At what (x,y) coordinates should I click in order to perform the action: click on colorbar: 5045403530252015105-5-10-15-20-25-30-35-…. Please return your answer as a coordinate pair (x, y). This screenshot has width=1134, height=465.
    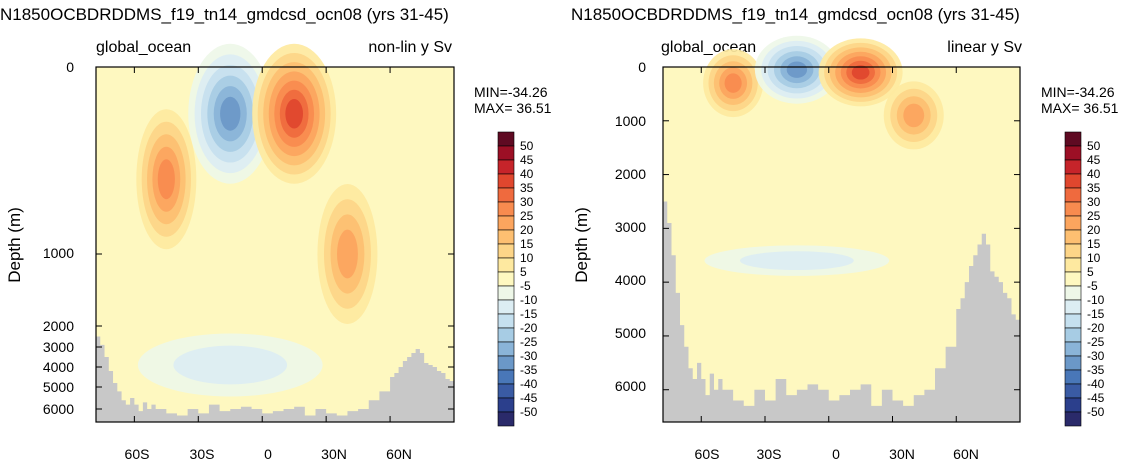
    Looking at the image, I should click on (517, 279).